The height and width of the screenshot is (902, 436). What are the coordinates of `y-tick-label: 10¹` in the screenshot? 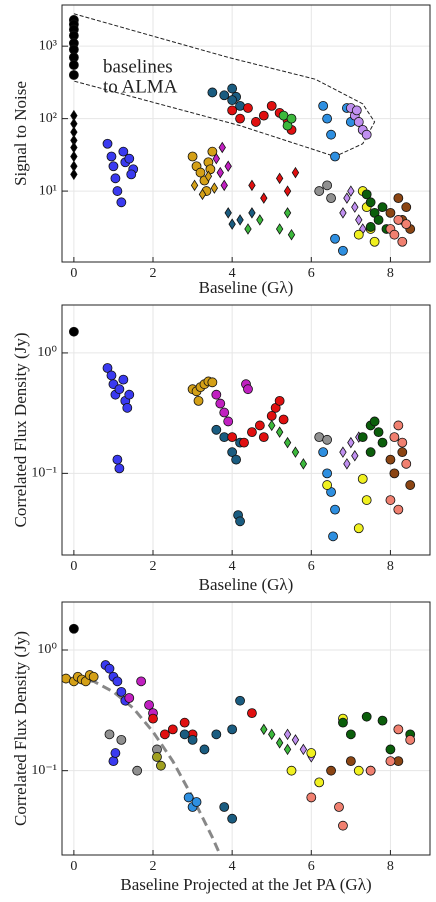 It's located at (48, 190).